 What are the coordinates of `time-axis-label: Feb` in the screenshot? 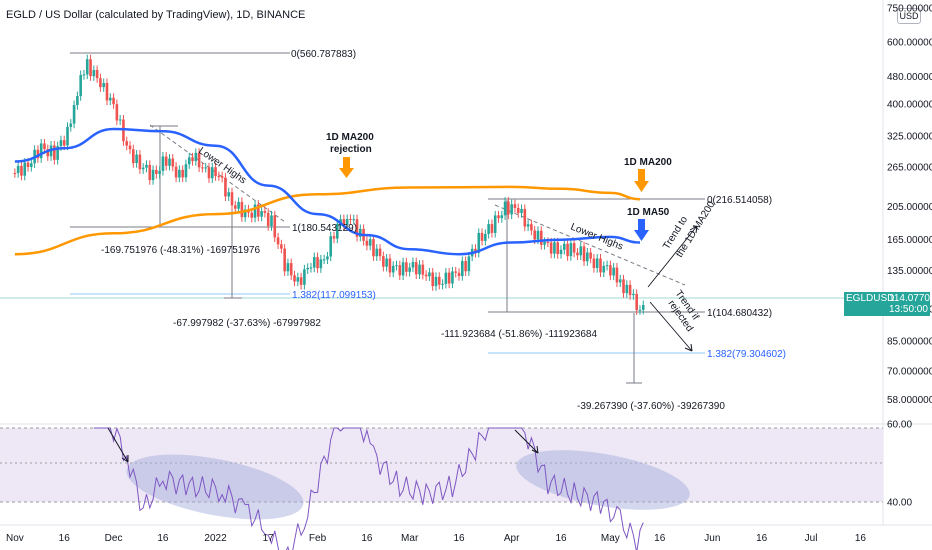 It's located at (318, 538).